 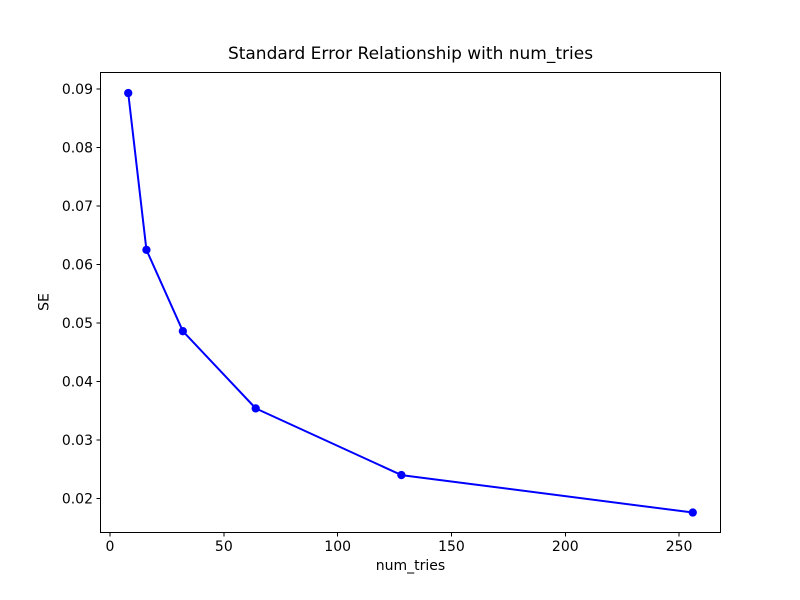 I want to click on x-tick-label: 100, so click(x=337, y=547).